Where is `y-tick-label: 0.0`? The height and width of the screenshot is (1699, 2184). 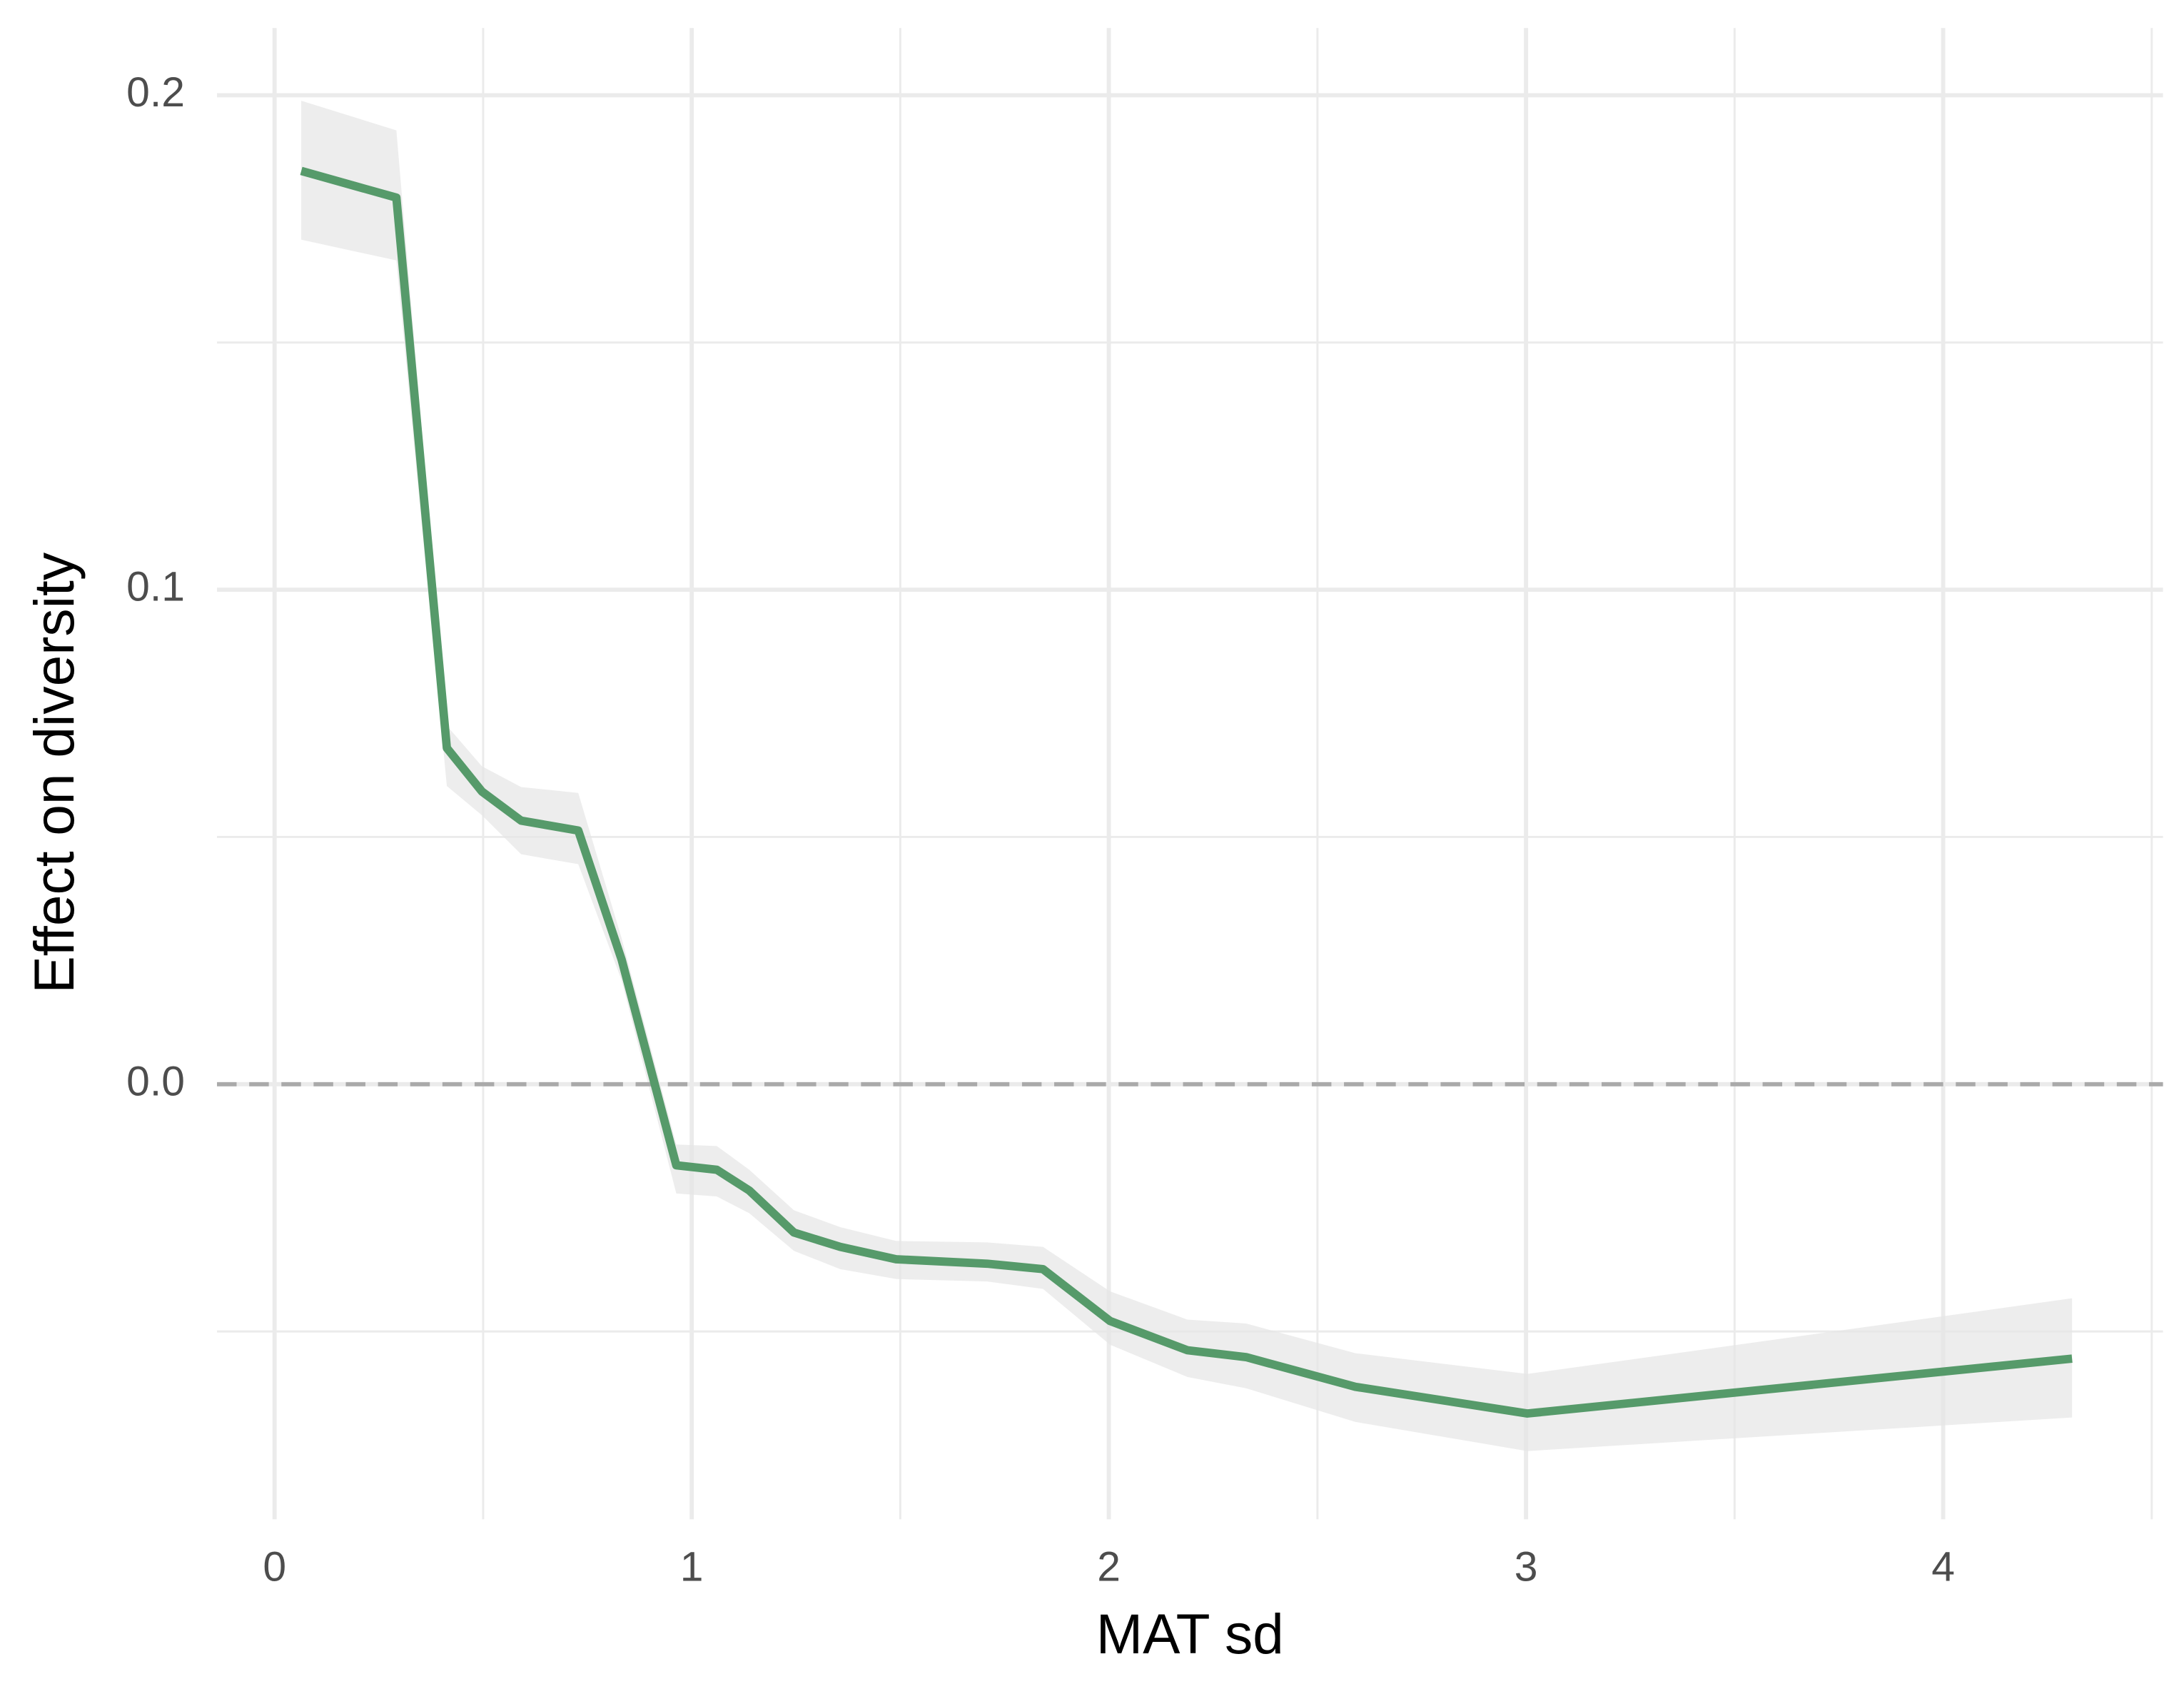
y-tick-label: 0.0 is located at coordinates (155, 1081).